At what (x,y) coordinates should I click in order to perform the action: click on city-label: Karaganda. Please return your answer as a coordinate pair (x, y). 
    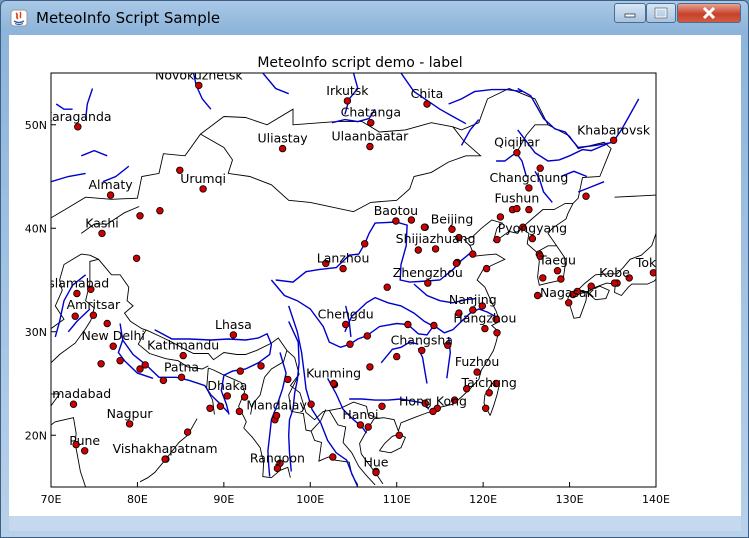
    Looking at the image, I should click on (78, 116).